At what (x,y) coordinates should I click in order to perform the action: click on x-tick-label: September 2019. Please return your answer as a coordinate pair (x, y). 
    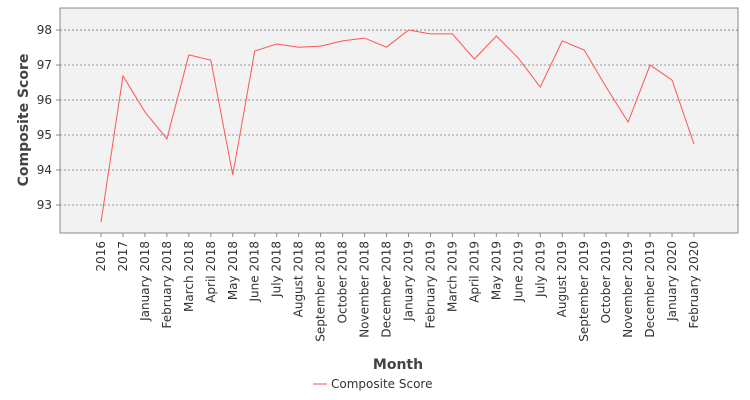
    Looking at the image, I should click on (584, 291).